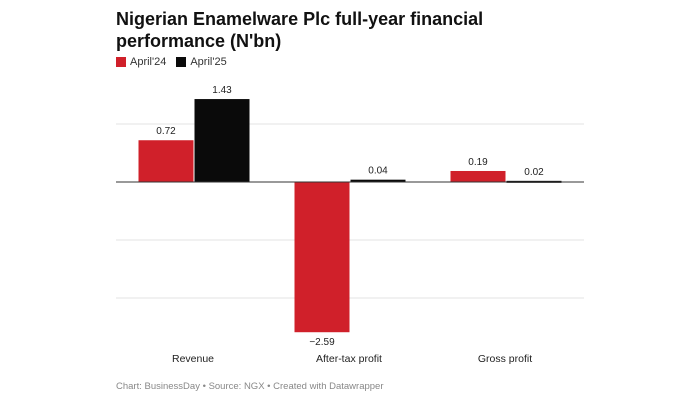  Describe the element at coordinates (166, 131) in the screenshot. I see `data-label: 0.72` at that location.